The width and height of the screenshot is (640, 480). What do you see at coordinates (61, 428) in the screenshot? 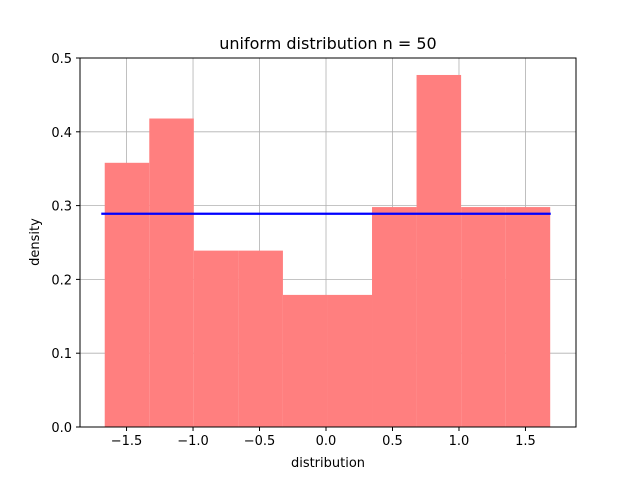
I see `y-tick-label: 0.0` at bounding box center [61, 428].